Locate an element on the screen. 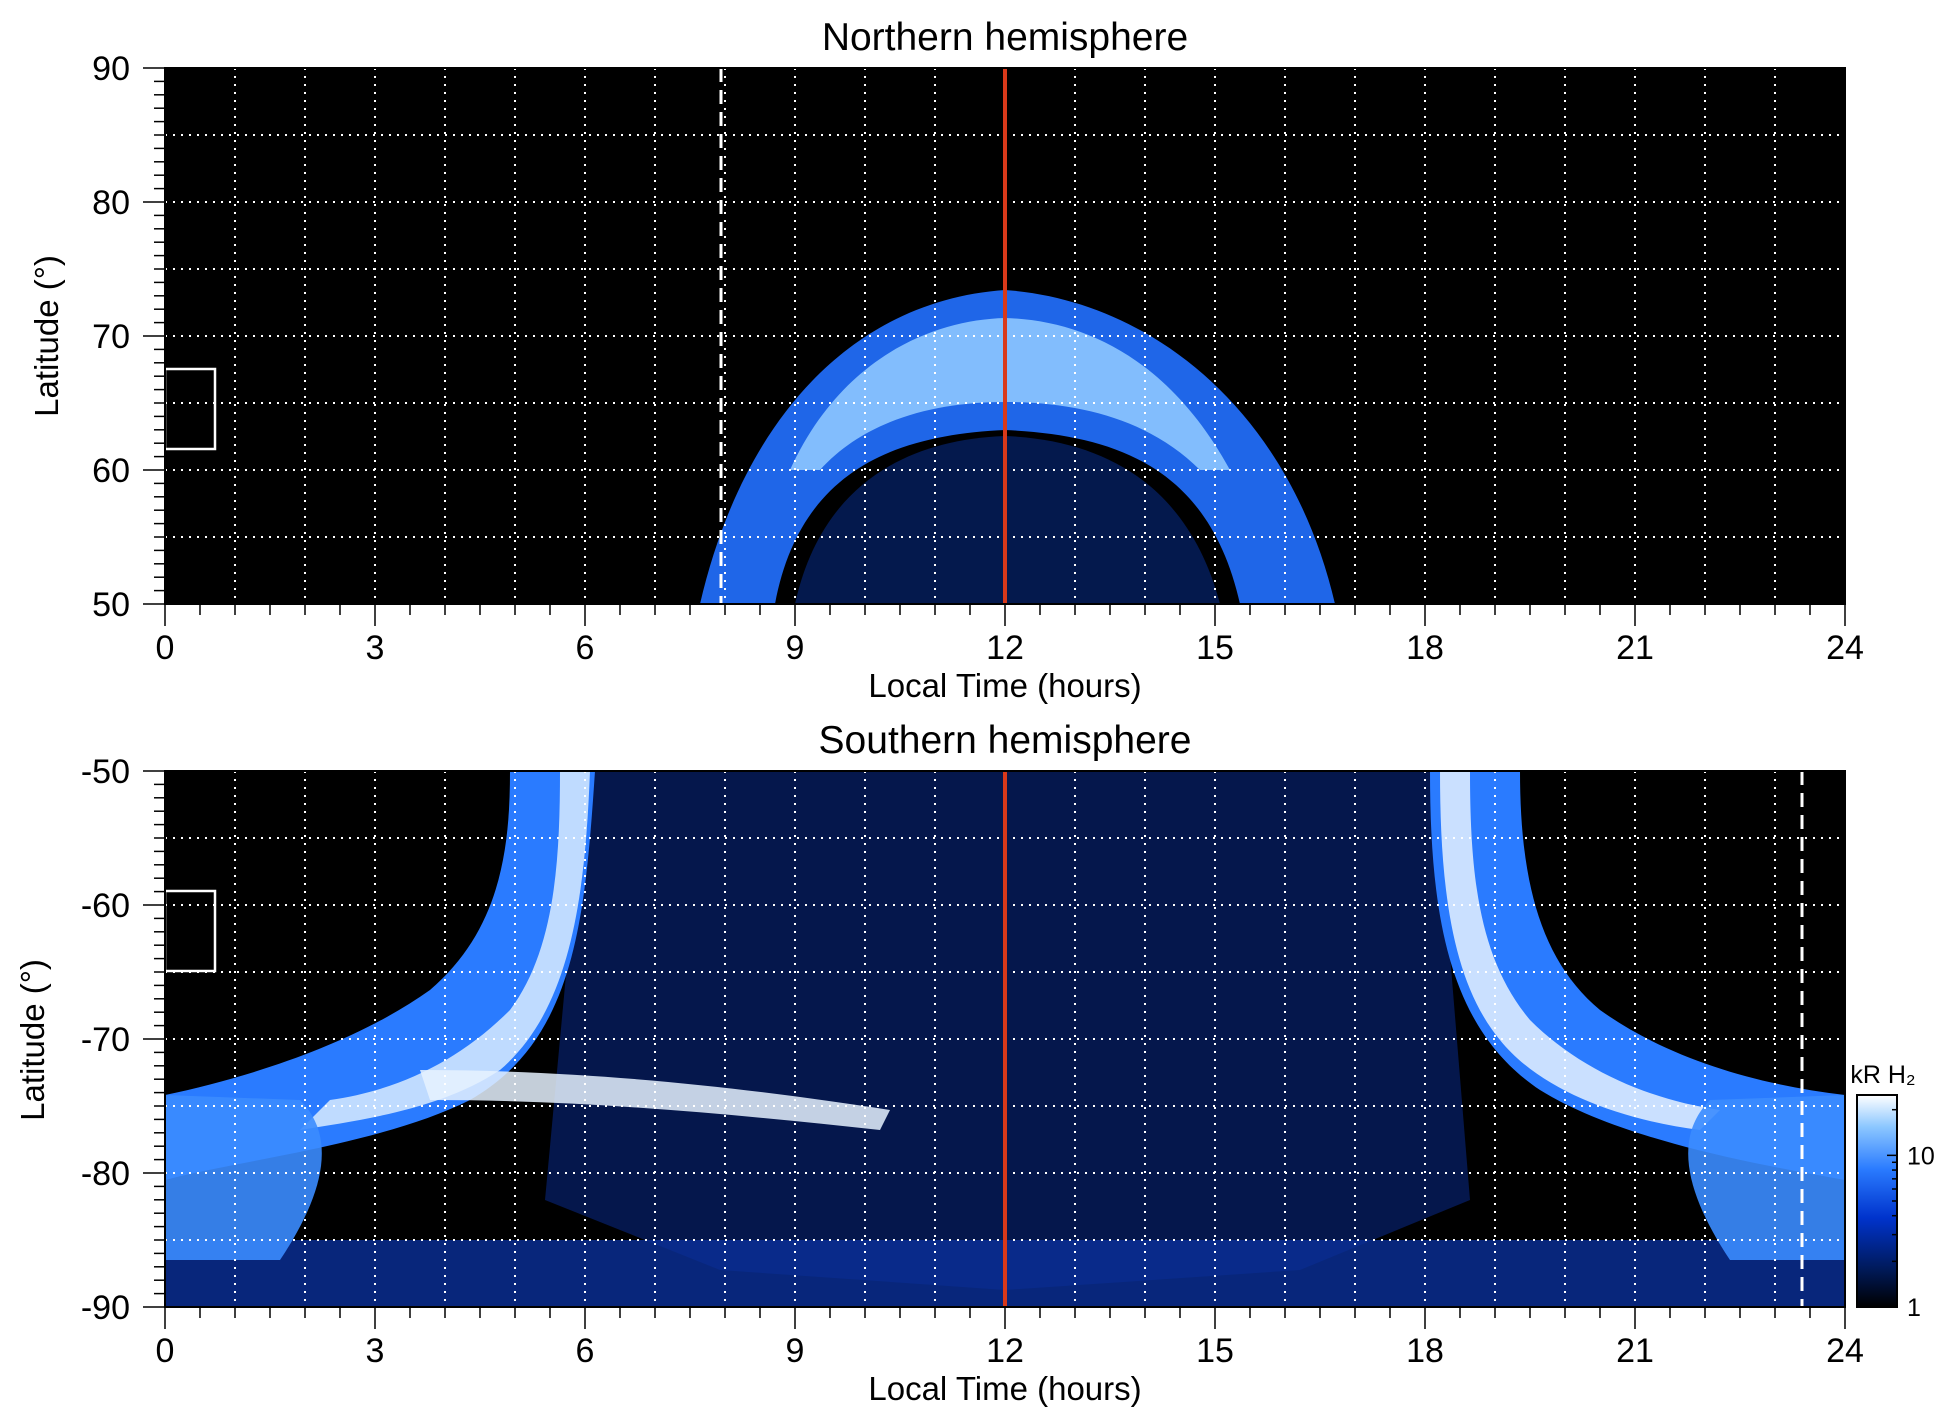 The height and width of the screenshot is (1423, 1950). northern-intensity-map is located at coordinates (1017, 447).